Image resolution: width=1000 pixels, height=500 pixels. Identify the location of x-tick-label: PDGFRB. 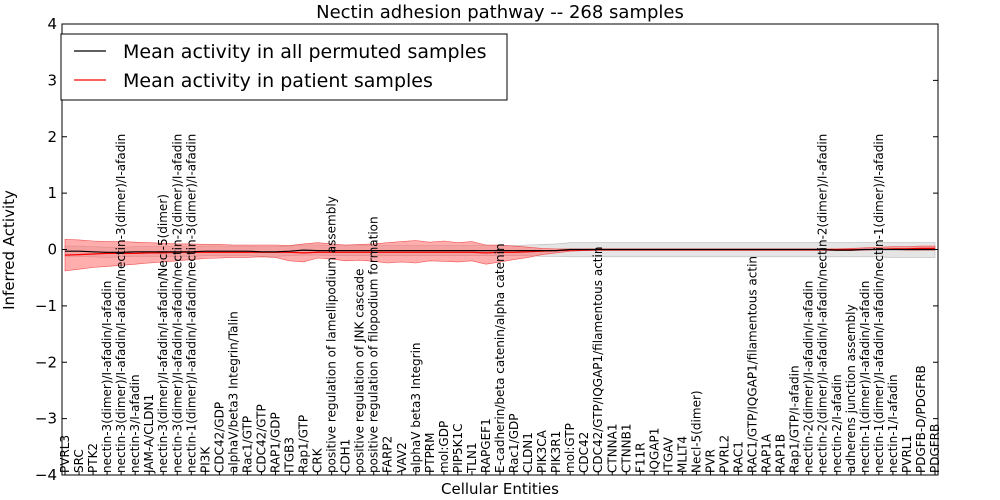
(935, 448).